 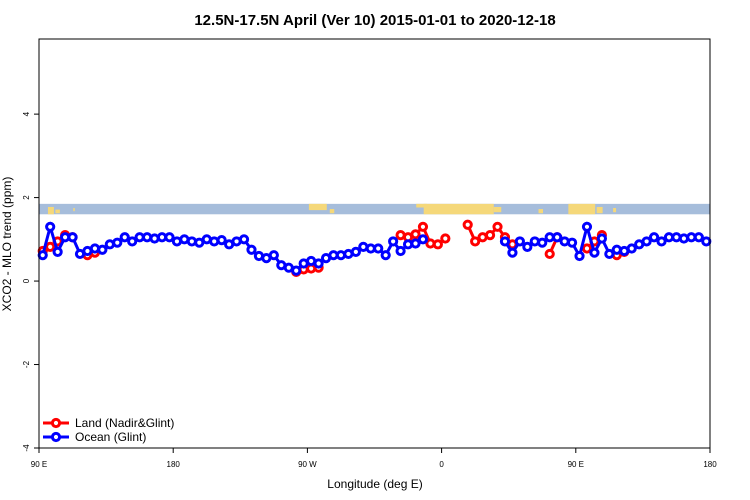 I want to click on y-tick-label: 2, so click(x=26, y=197).